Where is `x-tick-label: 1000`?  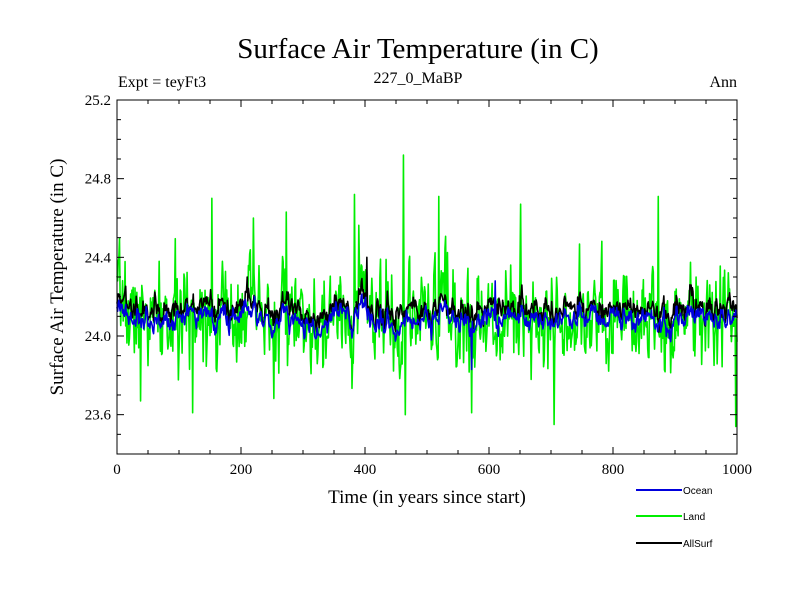
x-tick-label: 1000 is located at coordinates (737, 470).